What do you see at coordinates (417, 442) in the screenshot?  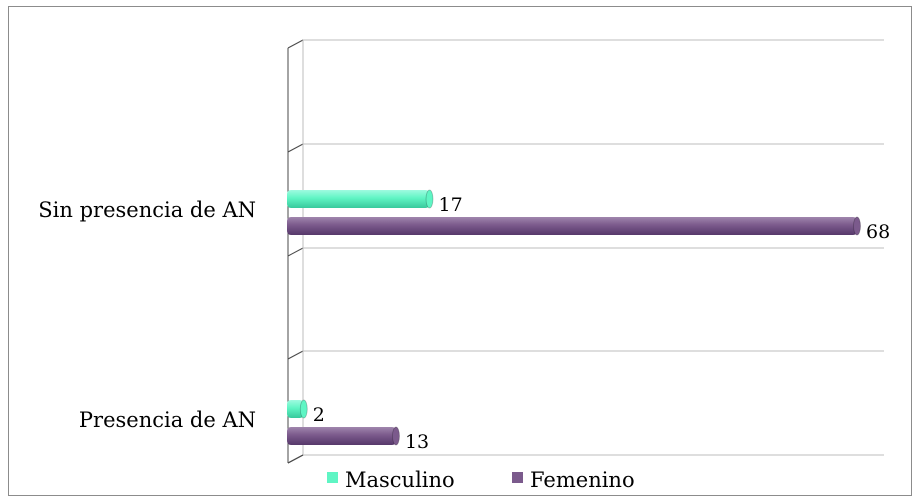 I see `data-label: 13` at bounding box center [417, 442].